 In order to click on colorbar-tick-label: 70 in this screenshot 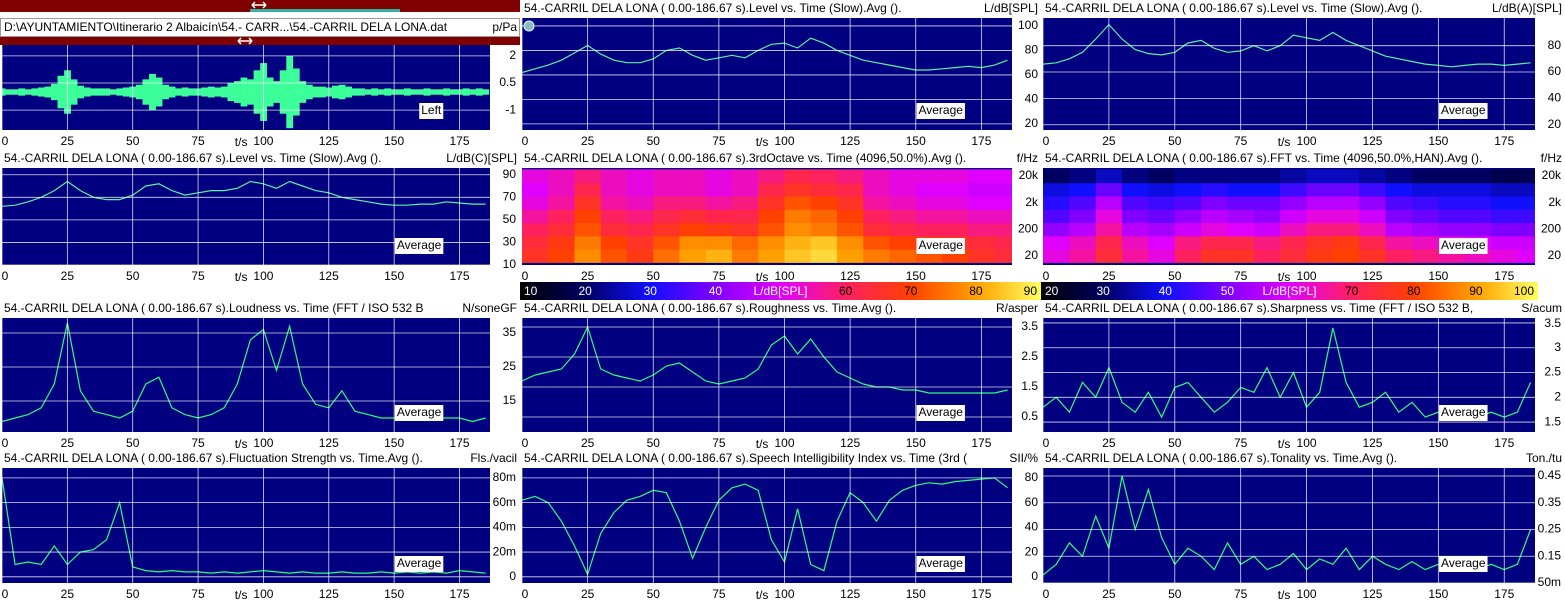, I will do `click(1352, 291)`.